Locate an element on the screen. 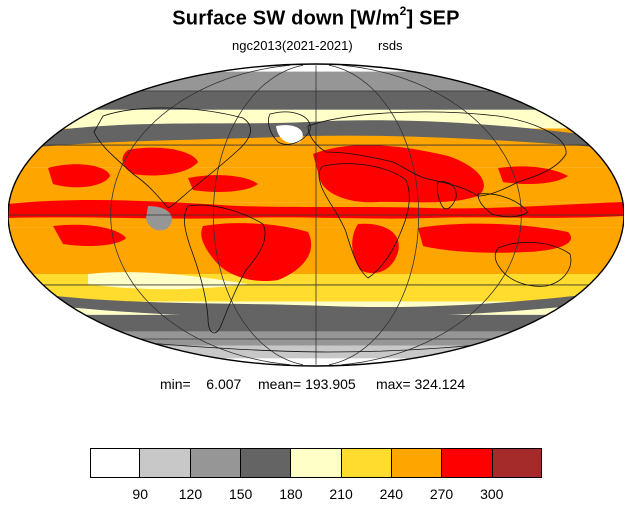 This screenshot has width=632, height=505. cloud-band-south is located at coordinates (323, 305).